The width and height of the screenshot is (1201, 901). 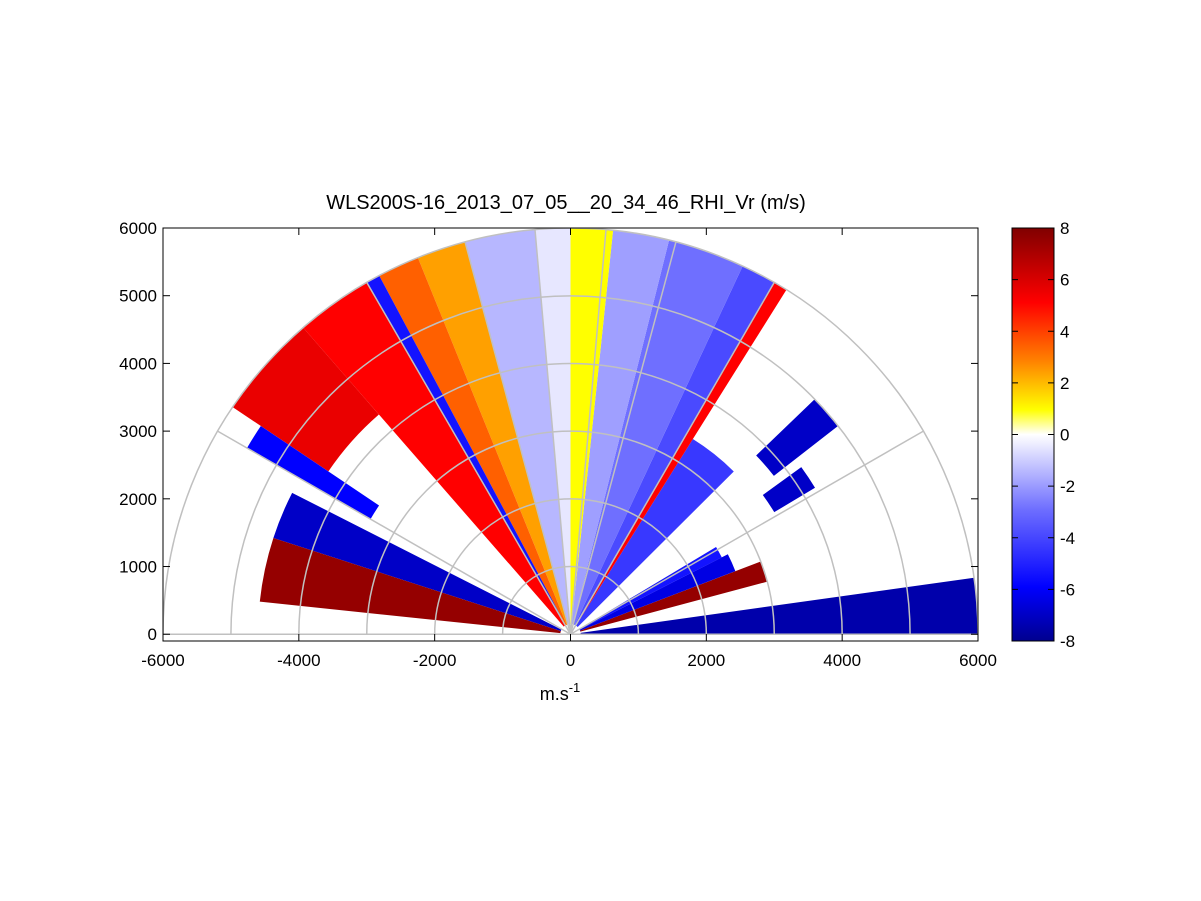 I want to click on y-tick-label-6: 6000, so click(x=138, y=228).